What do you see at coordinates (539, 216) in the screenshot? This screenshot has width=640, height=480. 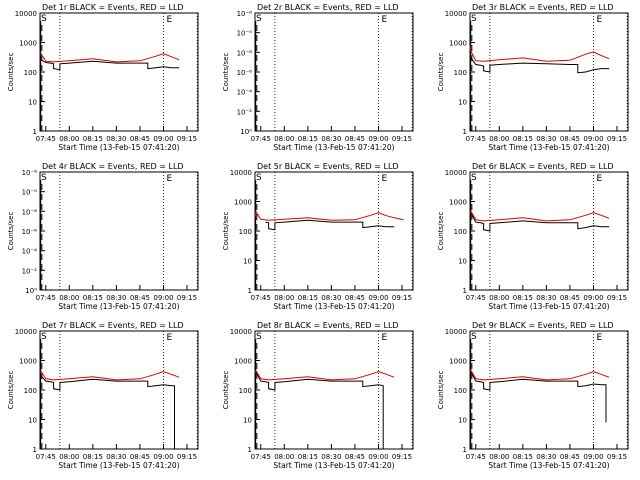 I see `lld-series-line` at bounding box center [539, 216].